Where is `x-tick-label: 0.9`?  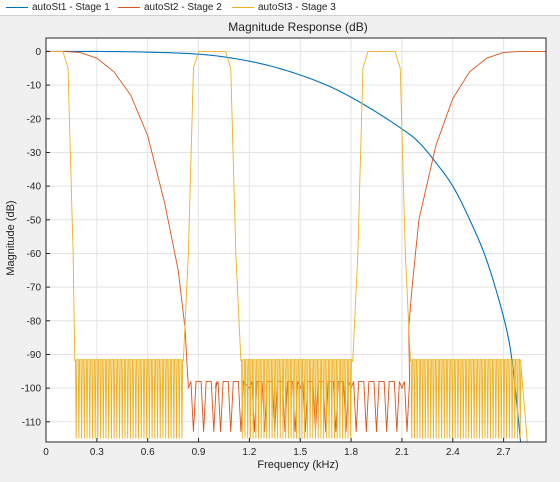
x-tick-label: 0.9 is located at coordinates (199, 452).